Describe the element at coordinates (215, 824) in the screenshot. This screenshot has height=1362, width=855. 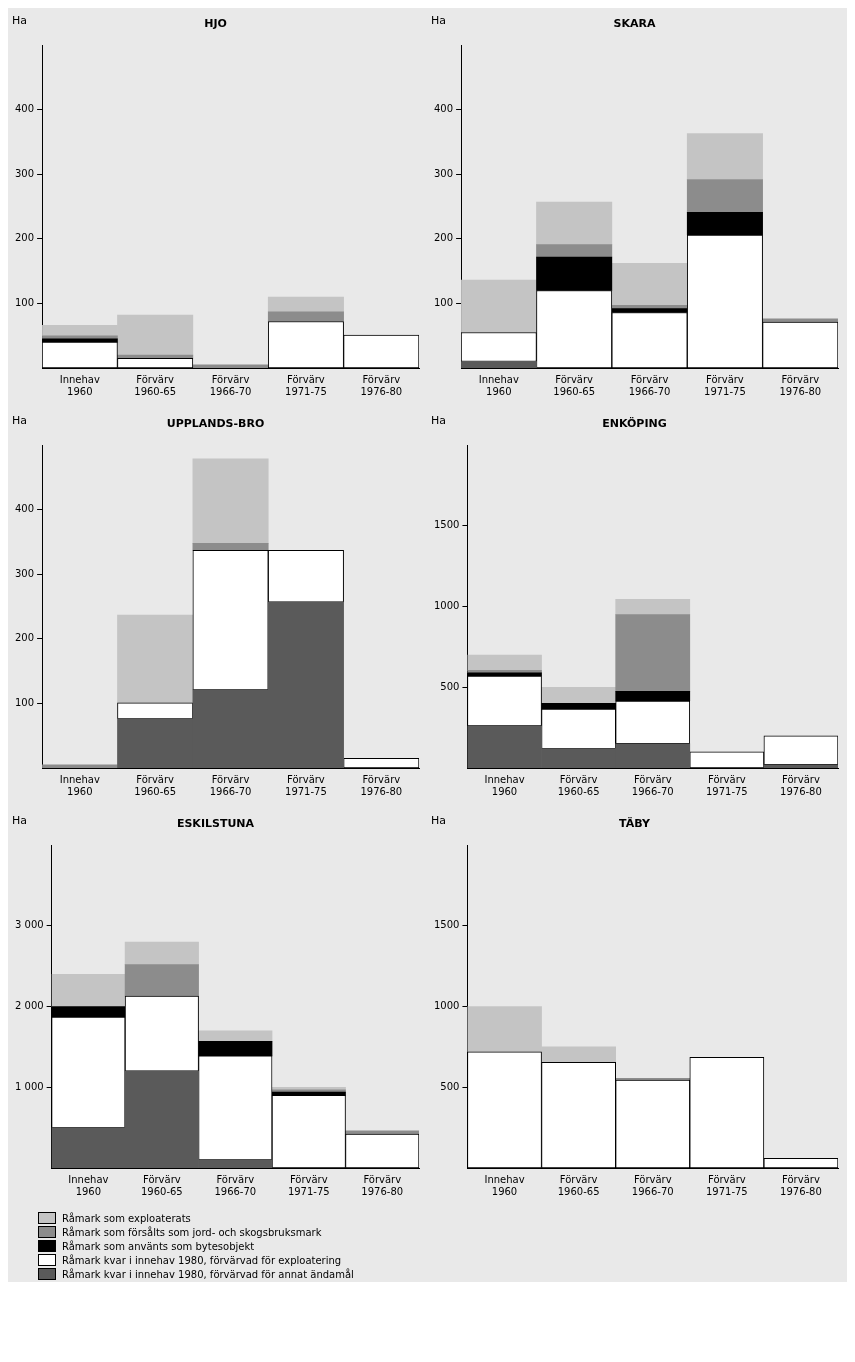
I see `chart-title: ESKILSTUNA` at that location.